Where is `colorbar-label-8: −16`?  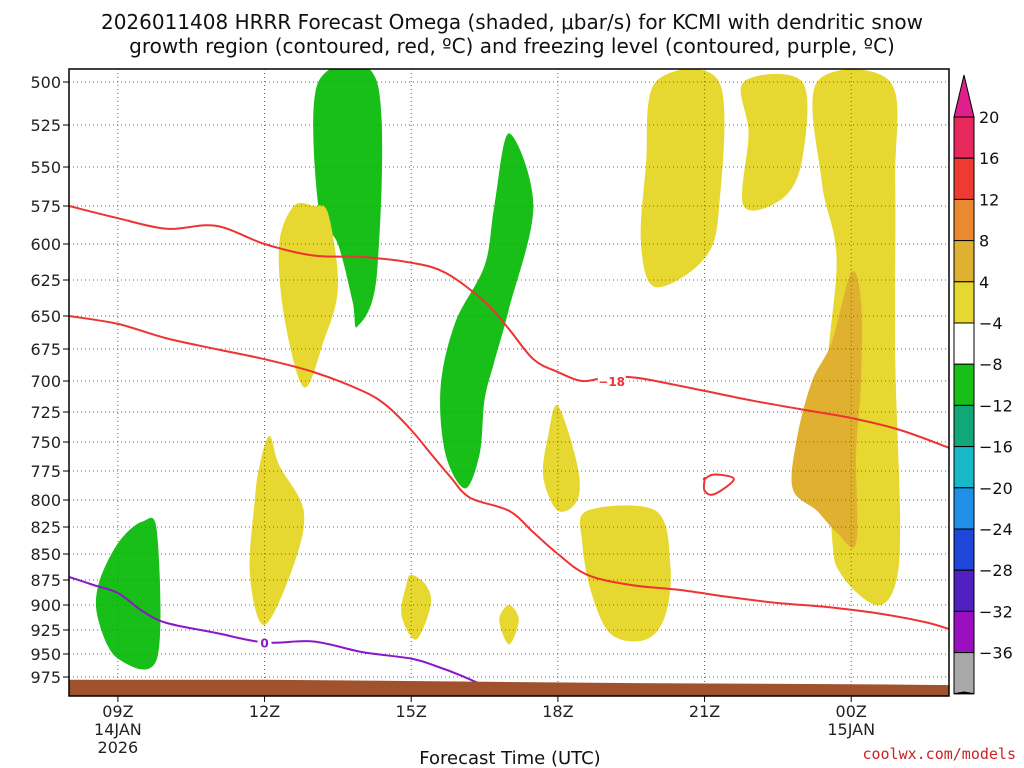 colorbar-label-8: −16 is located at coordinates (996, 447).